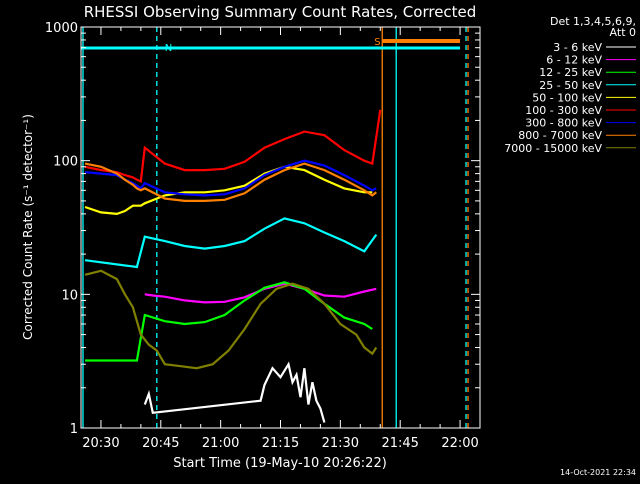 Image resolution: width=640 pixels, height=484 pixels. I want to click on y-tick-label: 10, so click(69, 295).